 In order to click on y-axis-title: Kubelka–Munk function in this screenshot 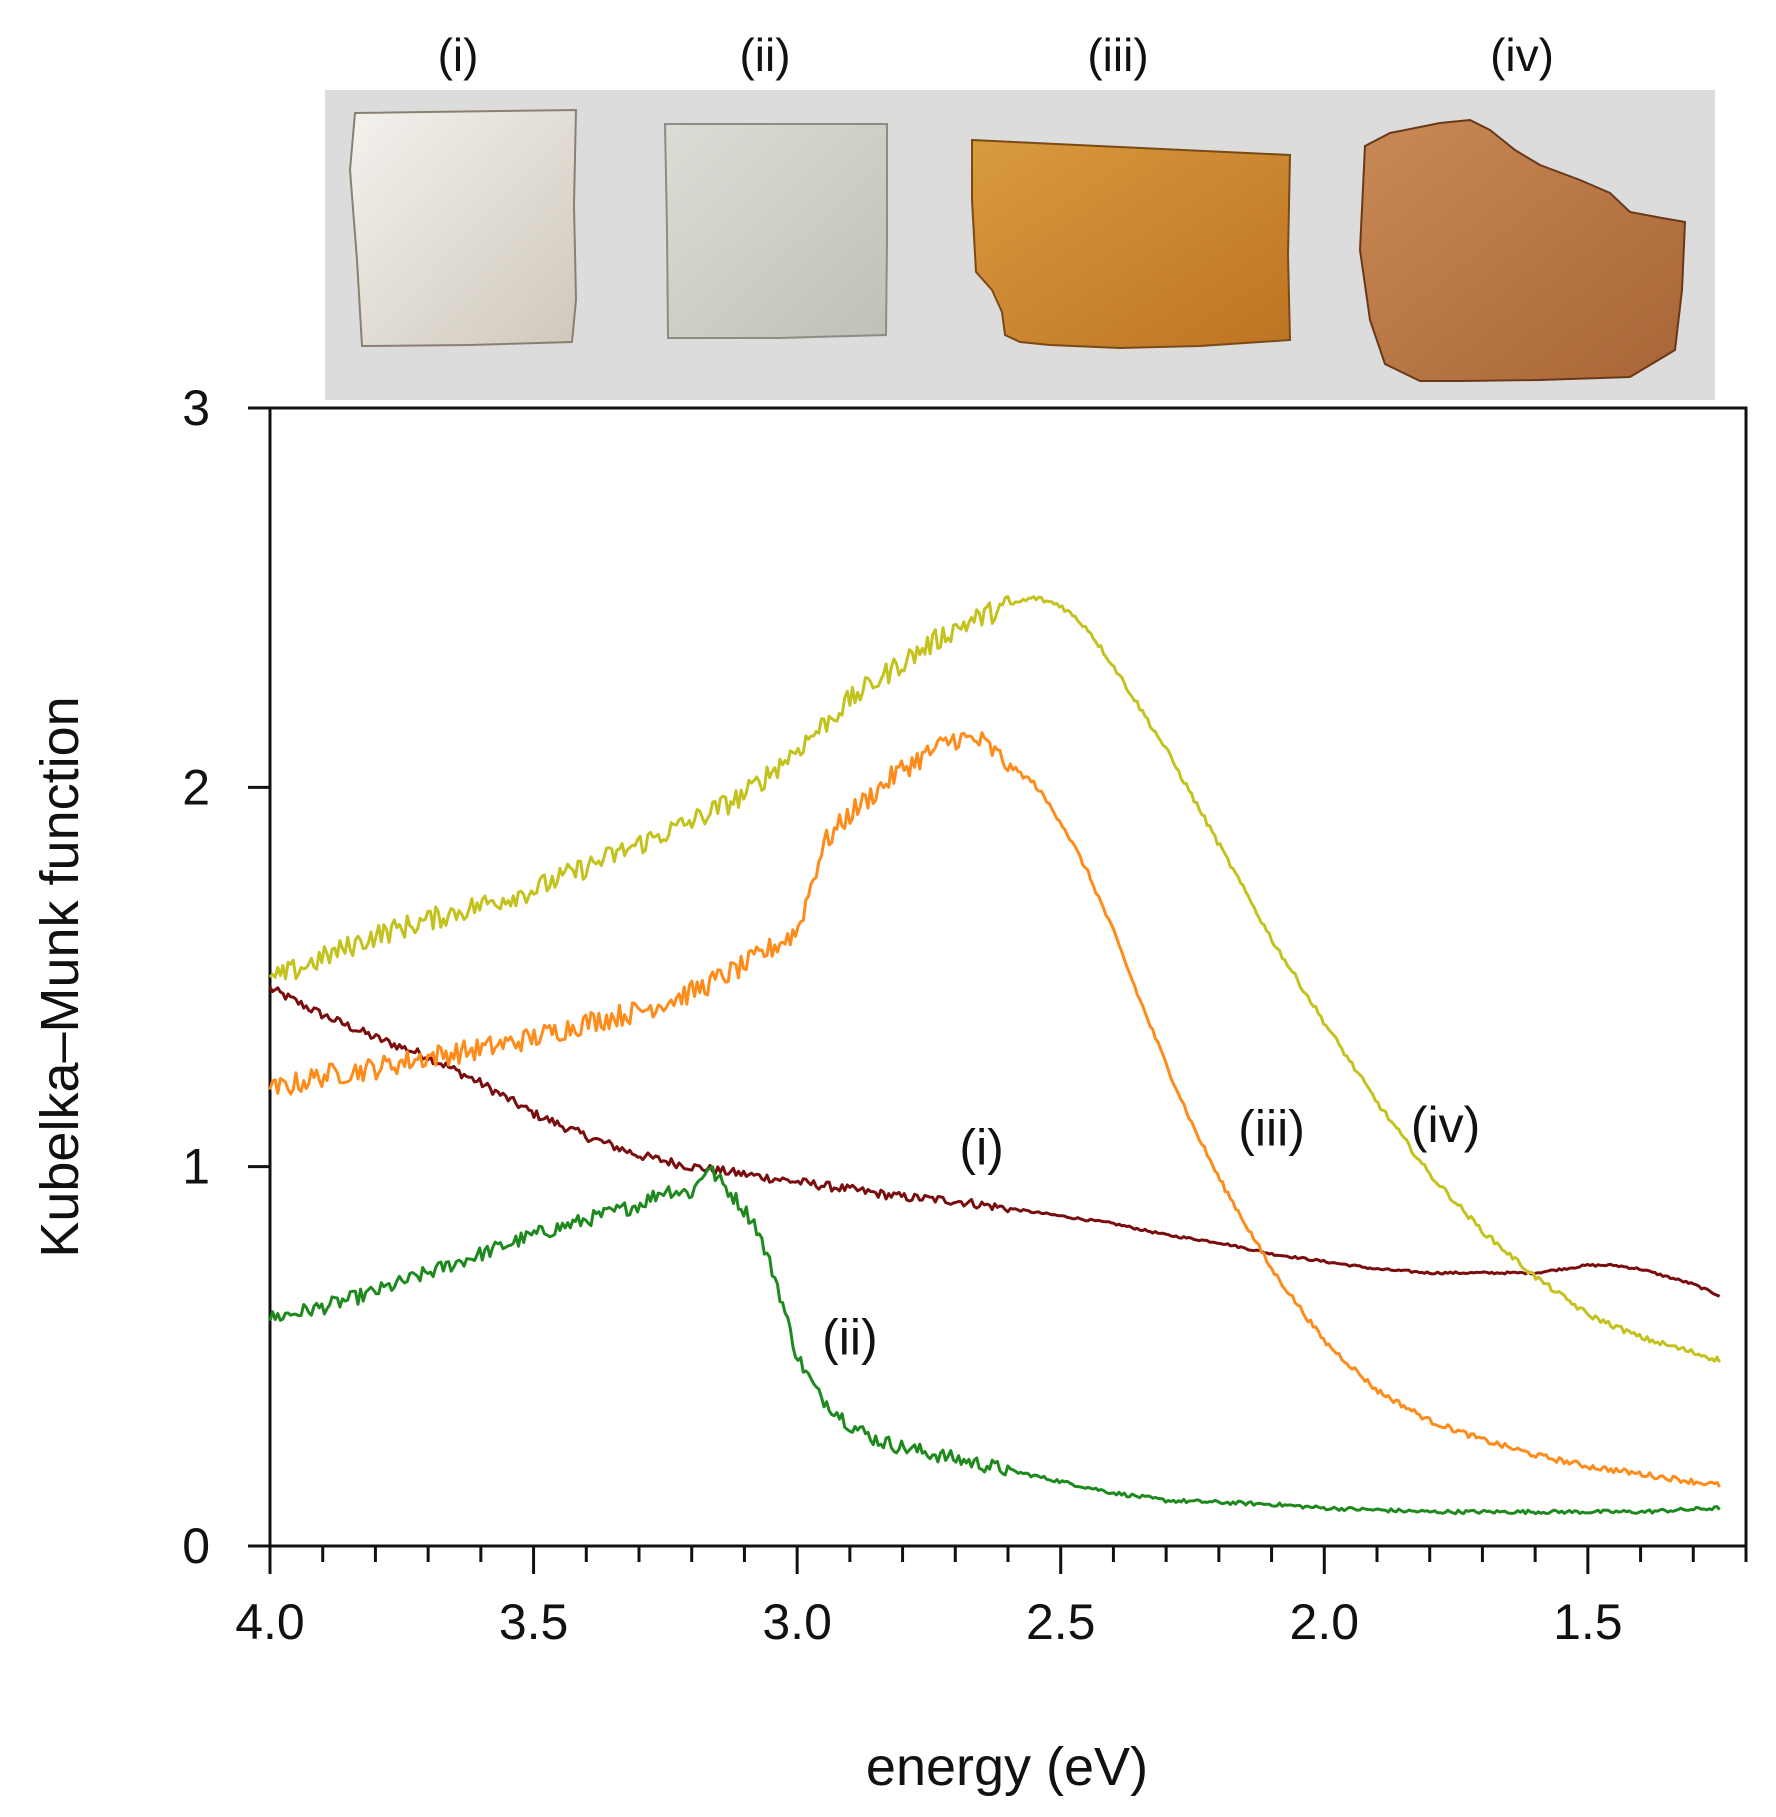, I will do `click(60, 976)`.